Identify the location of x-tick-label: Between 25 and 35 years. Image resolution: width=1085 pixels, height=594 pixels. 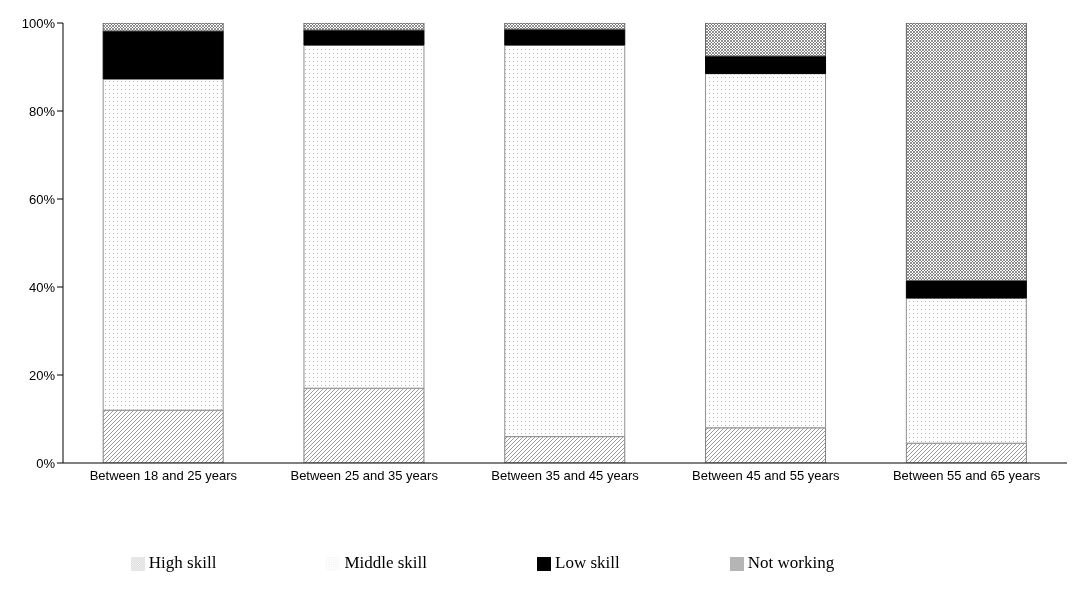
(364, 476).